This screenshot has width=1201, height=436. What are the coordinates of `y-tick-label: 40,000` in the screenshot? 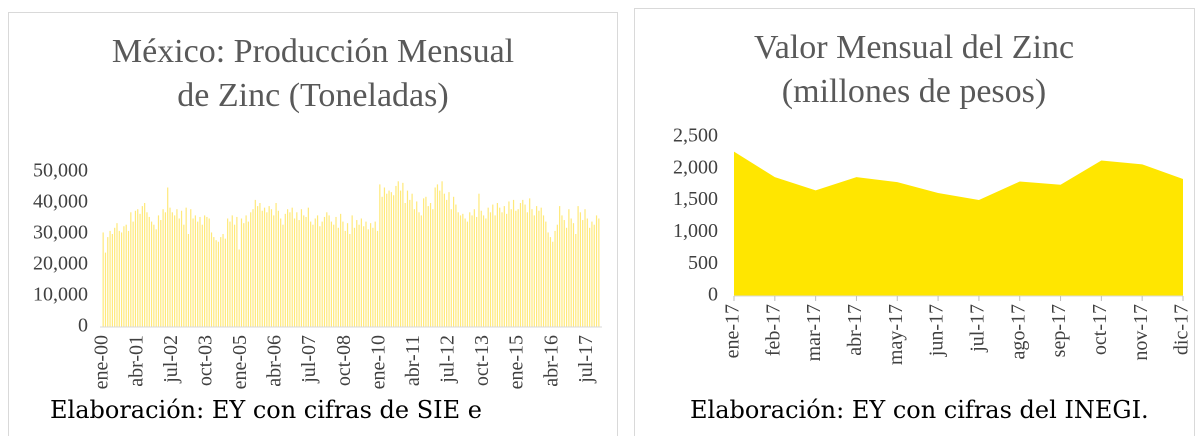 It's located at (60, 202).